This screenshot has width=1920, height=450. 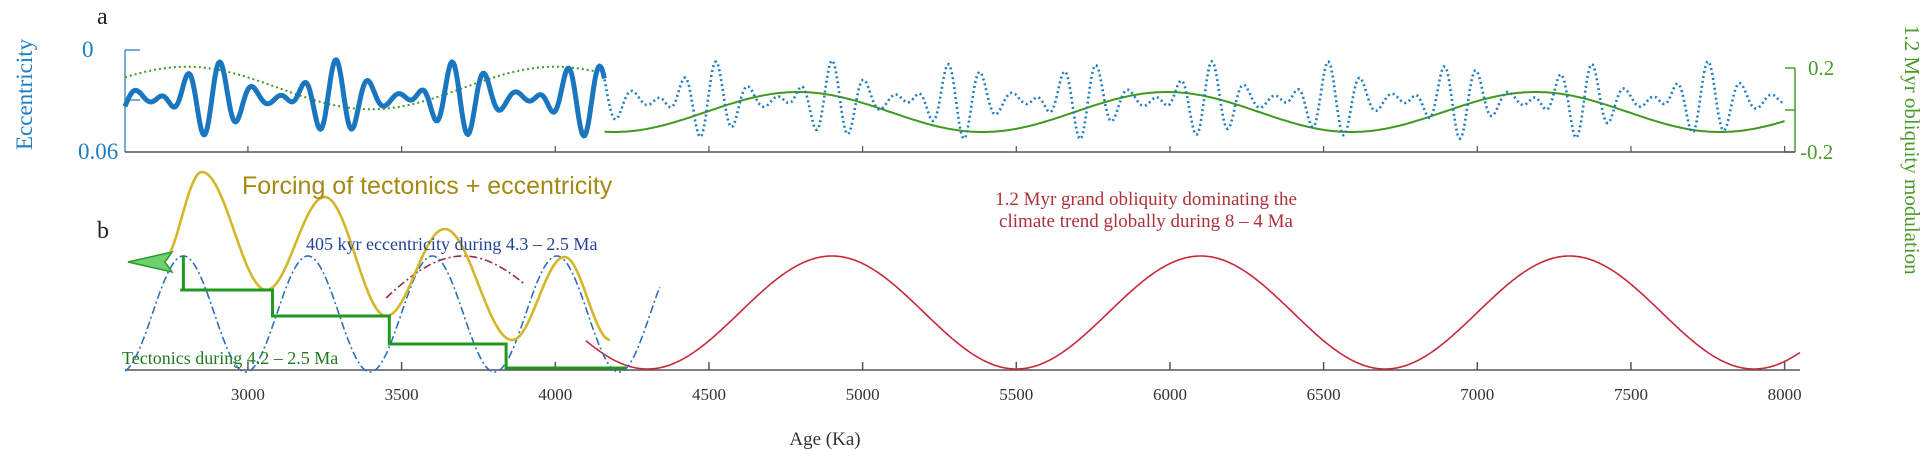 I want to click on eccentricity-thick-line, so click(x=364, y=98).